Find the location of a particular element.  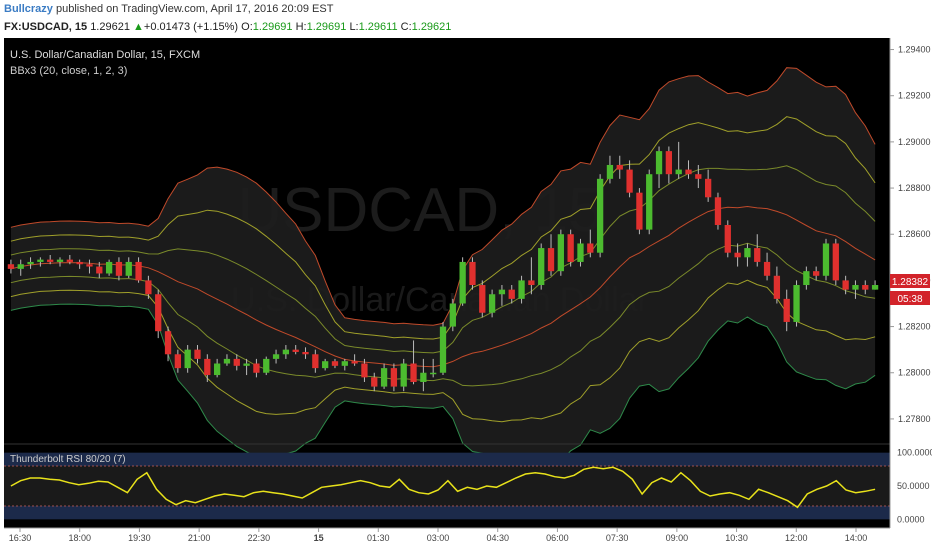

change-up-icon: ▲ is located at coordinates (138, 27).